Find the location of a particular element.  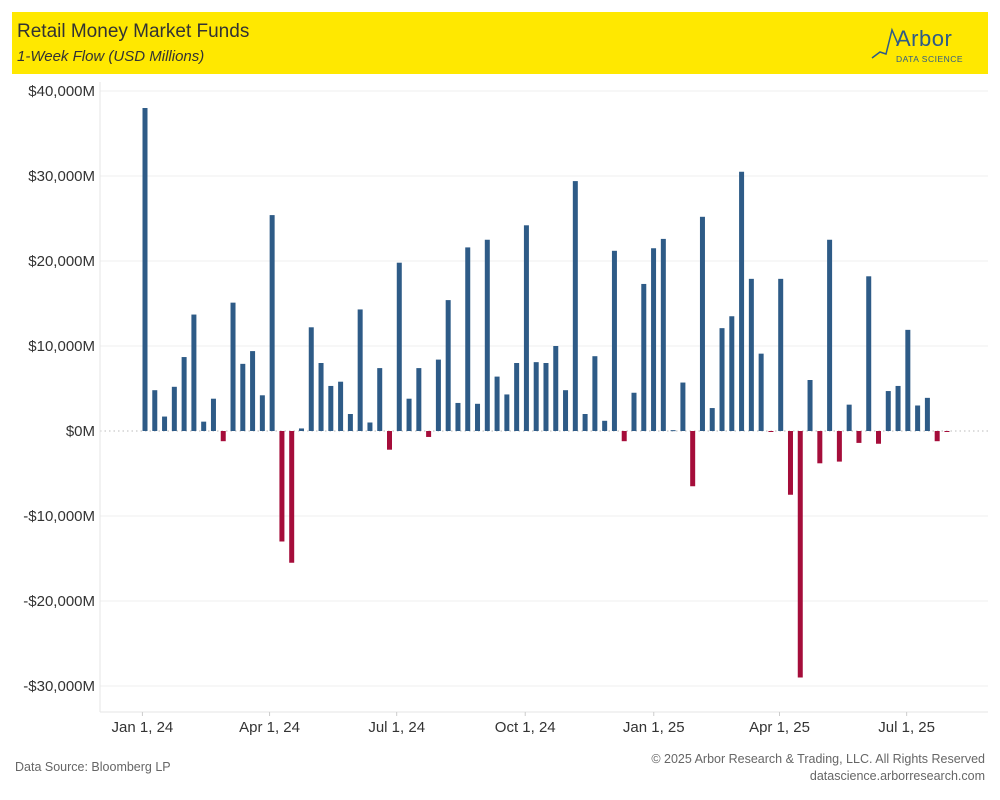

x-tick-label: Jan 1, 25 is located at coordinates (654, 727).